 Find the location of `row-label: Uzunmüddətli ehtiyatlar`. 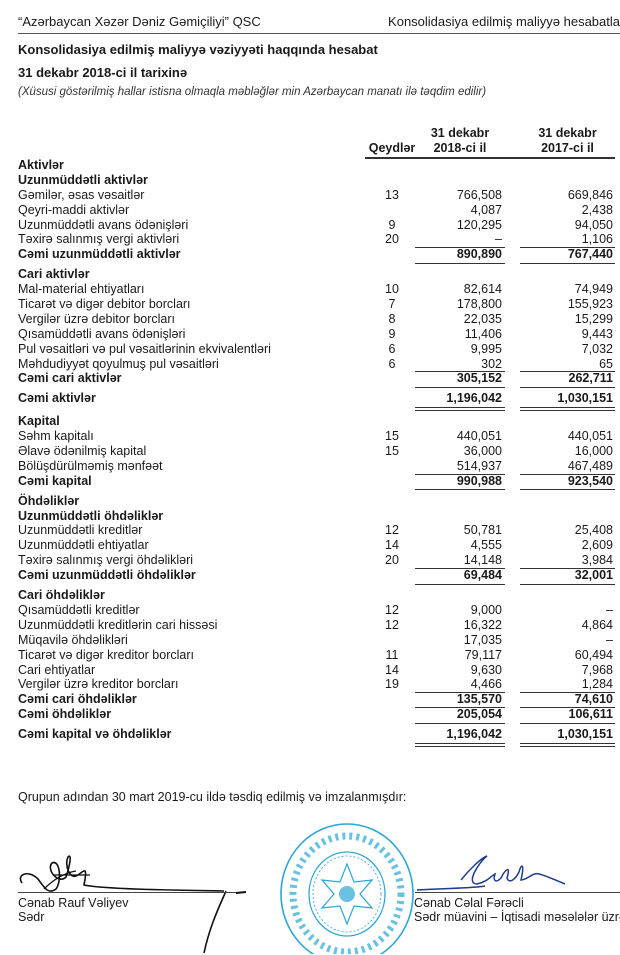

row-label: Uzunmüddətli ehtiyatlar is located at coordinates (83, 545).